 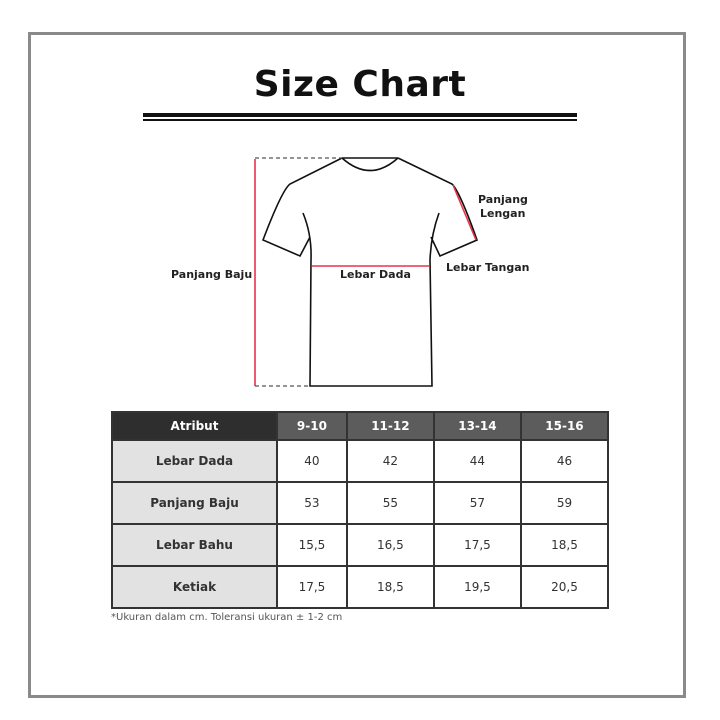 What do you see at coordinates (564, 426) in the screenshot?
I see `header-cell: 15-16` at bounding box center [564, 426].